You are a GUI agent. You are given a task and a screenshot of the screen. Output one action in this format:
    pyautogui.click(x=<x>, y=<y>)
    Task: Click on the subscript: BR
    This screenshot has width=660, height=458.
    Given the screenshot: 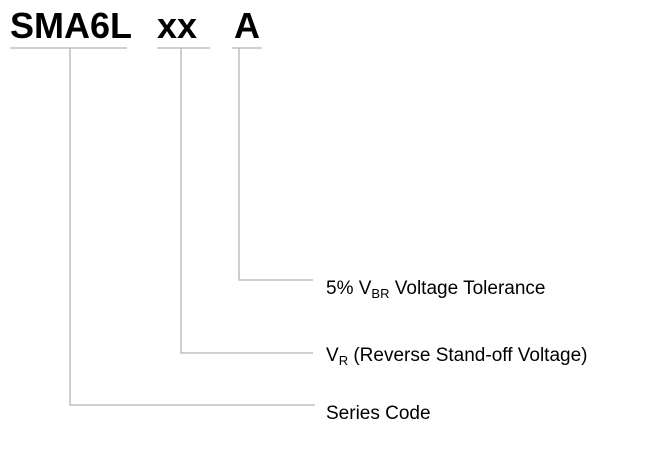 What is the action you would take?
    pyautogui.click(x=380, y=293)
    